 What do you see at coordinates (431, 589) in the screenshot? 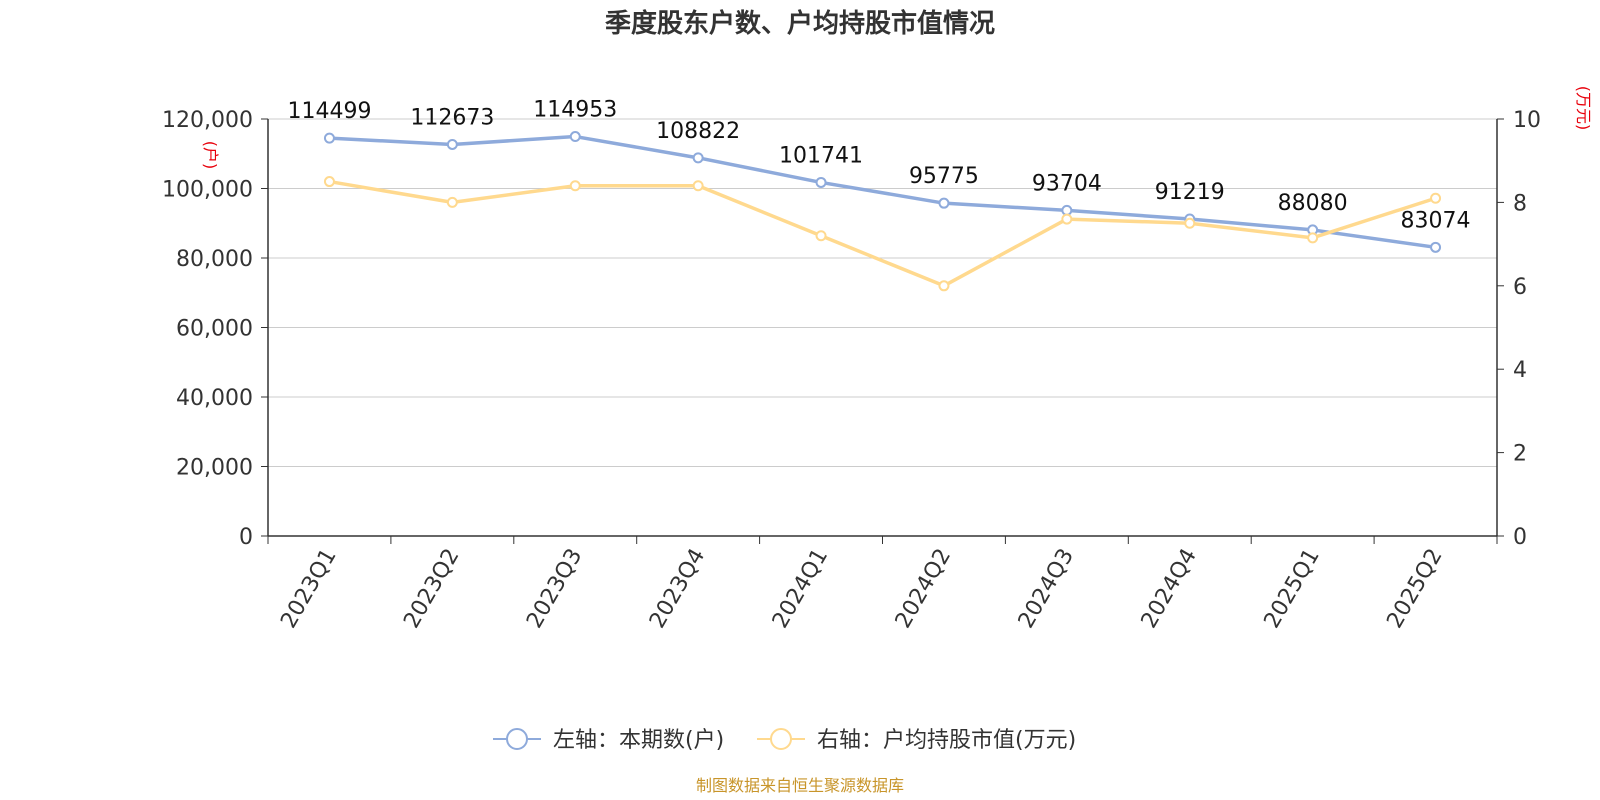
I see `x-axis-tick-label: 2023Q2` at bounding box center [431, 589].